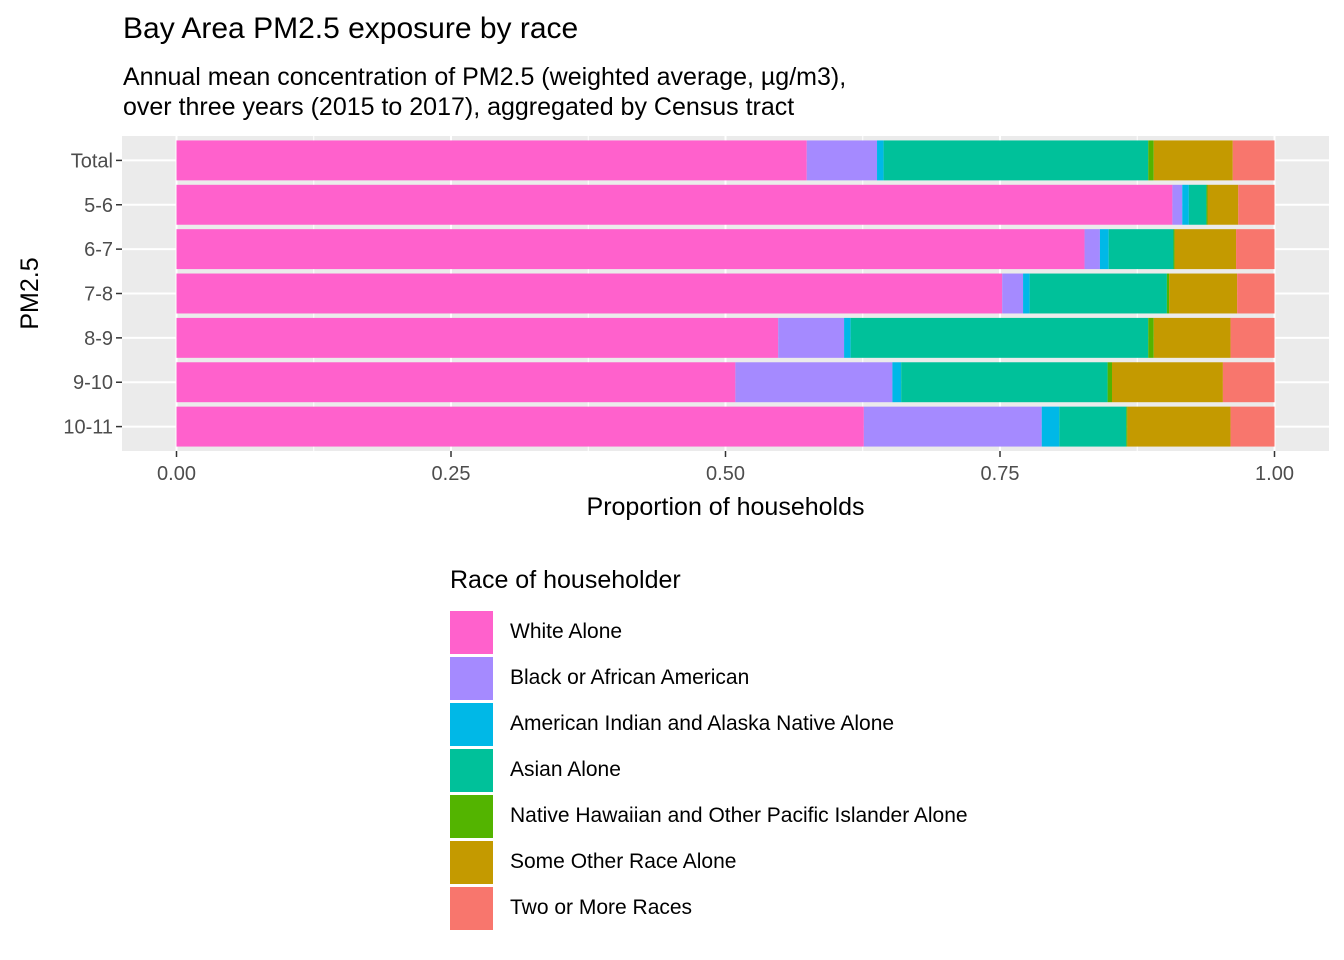  I want to click on legend-label: Asian Alone, so click(565, 769).